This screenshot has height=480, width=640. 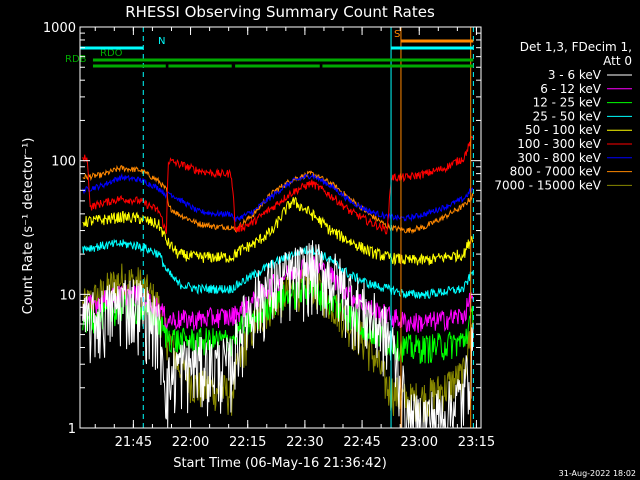 What do you see at coordinates (190, 442) in the screenshot?
I see `x-tick-label-1: 22:00` at bounding box center [190, 442].